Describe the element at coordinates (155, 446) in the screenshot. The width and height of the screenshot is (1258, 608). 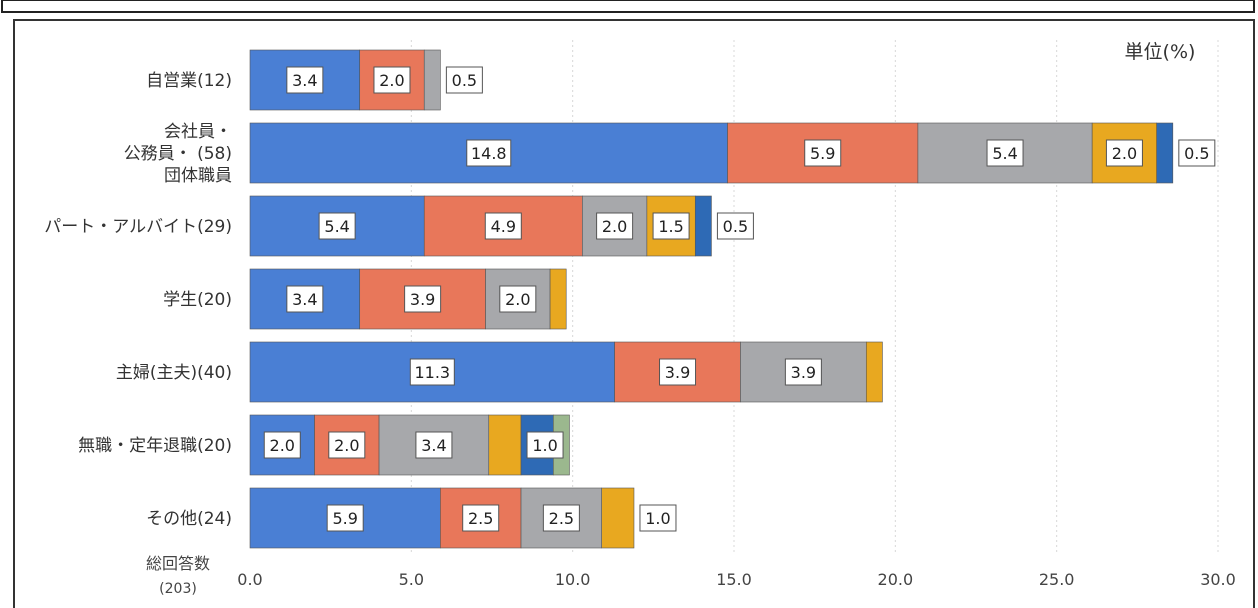
I see `category-label: 無職・定年退職(20)` at that location.